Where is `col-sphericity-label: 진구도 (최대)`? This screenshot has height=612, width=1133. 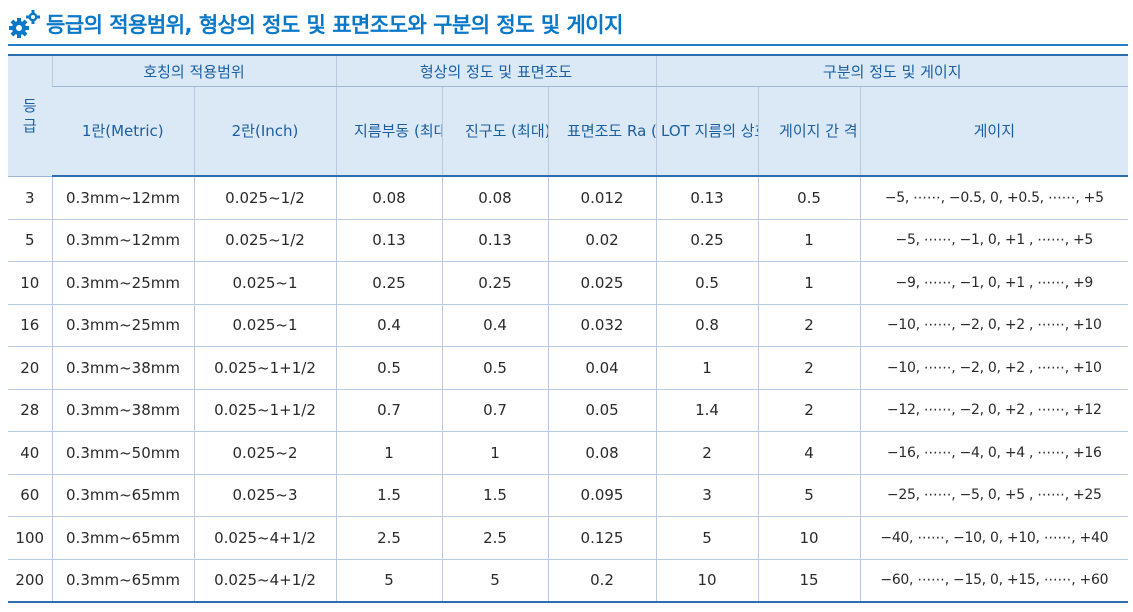
col-sphericity-label: 진구도 (최대) is located at coordinates (506, 130).